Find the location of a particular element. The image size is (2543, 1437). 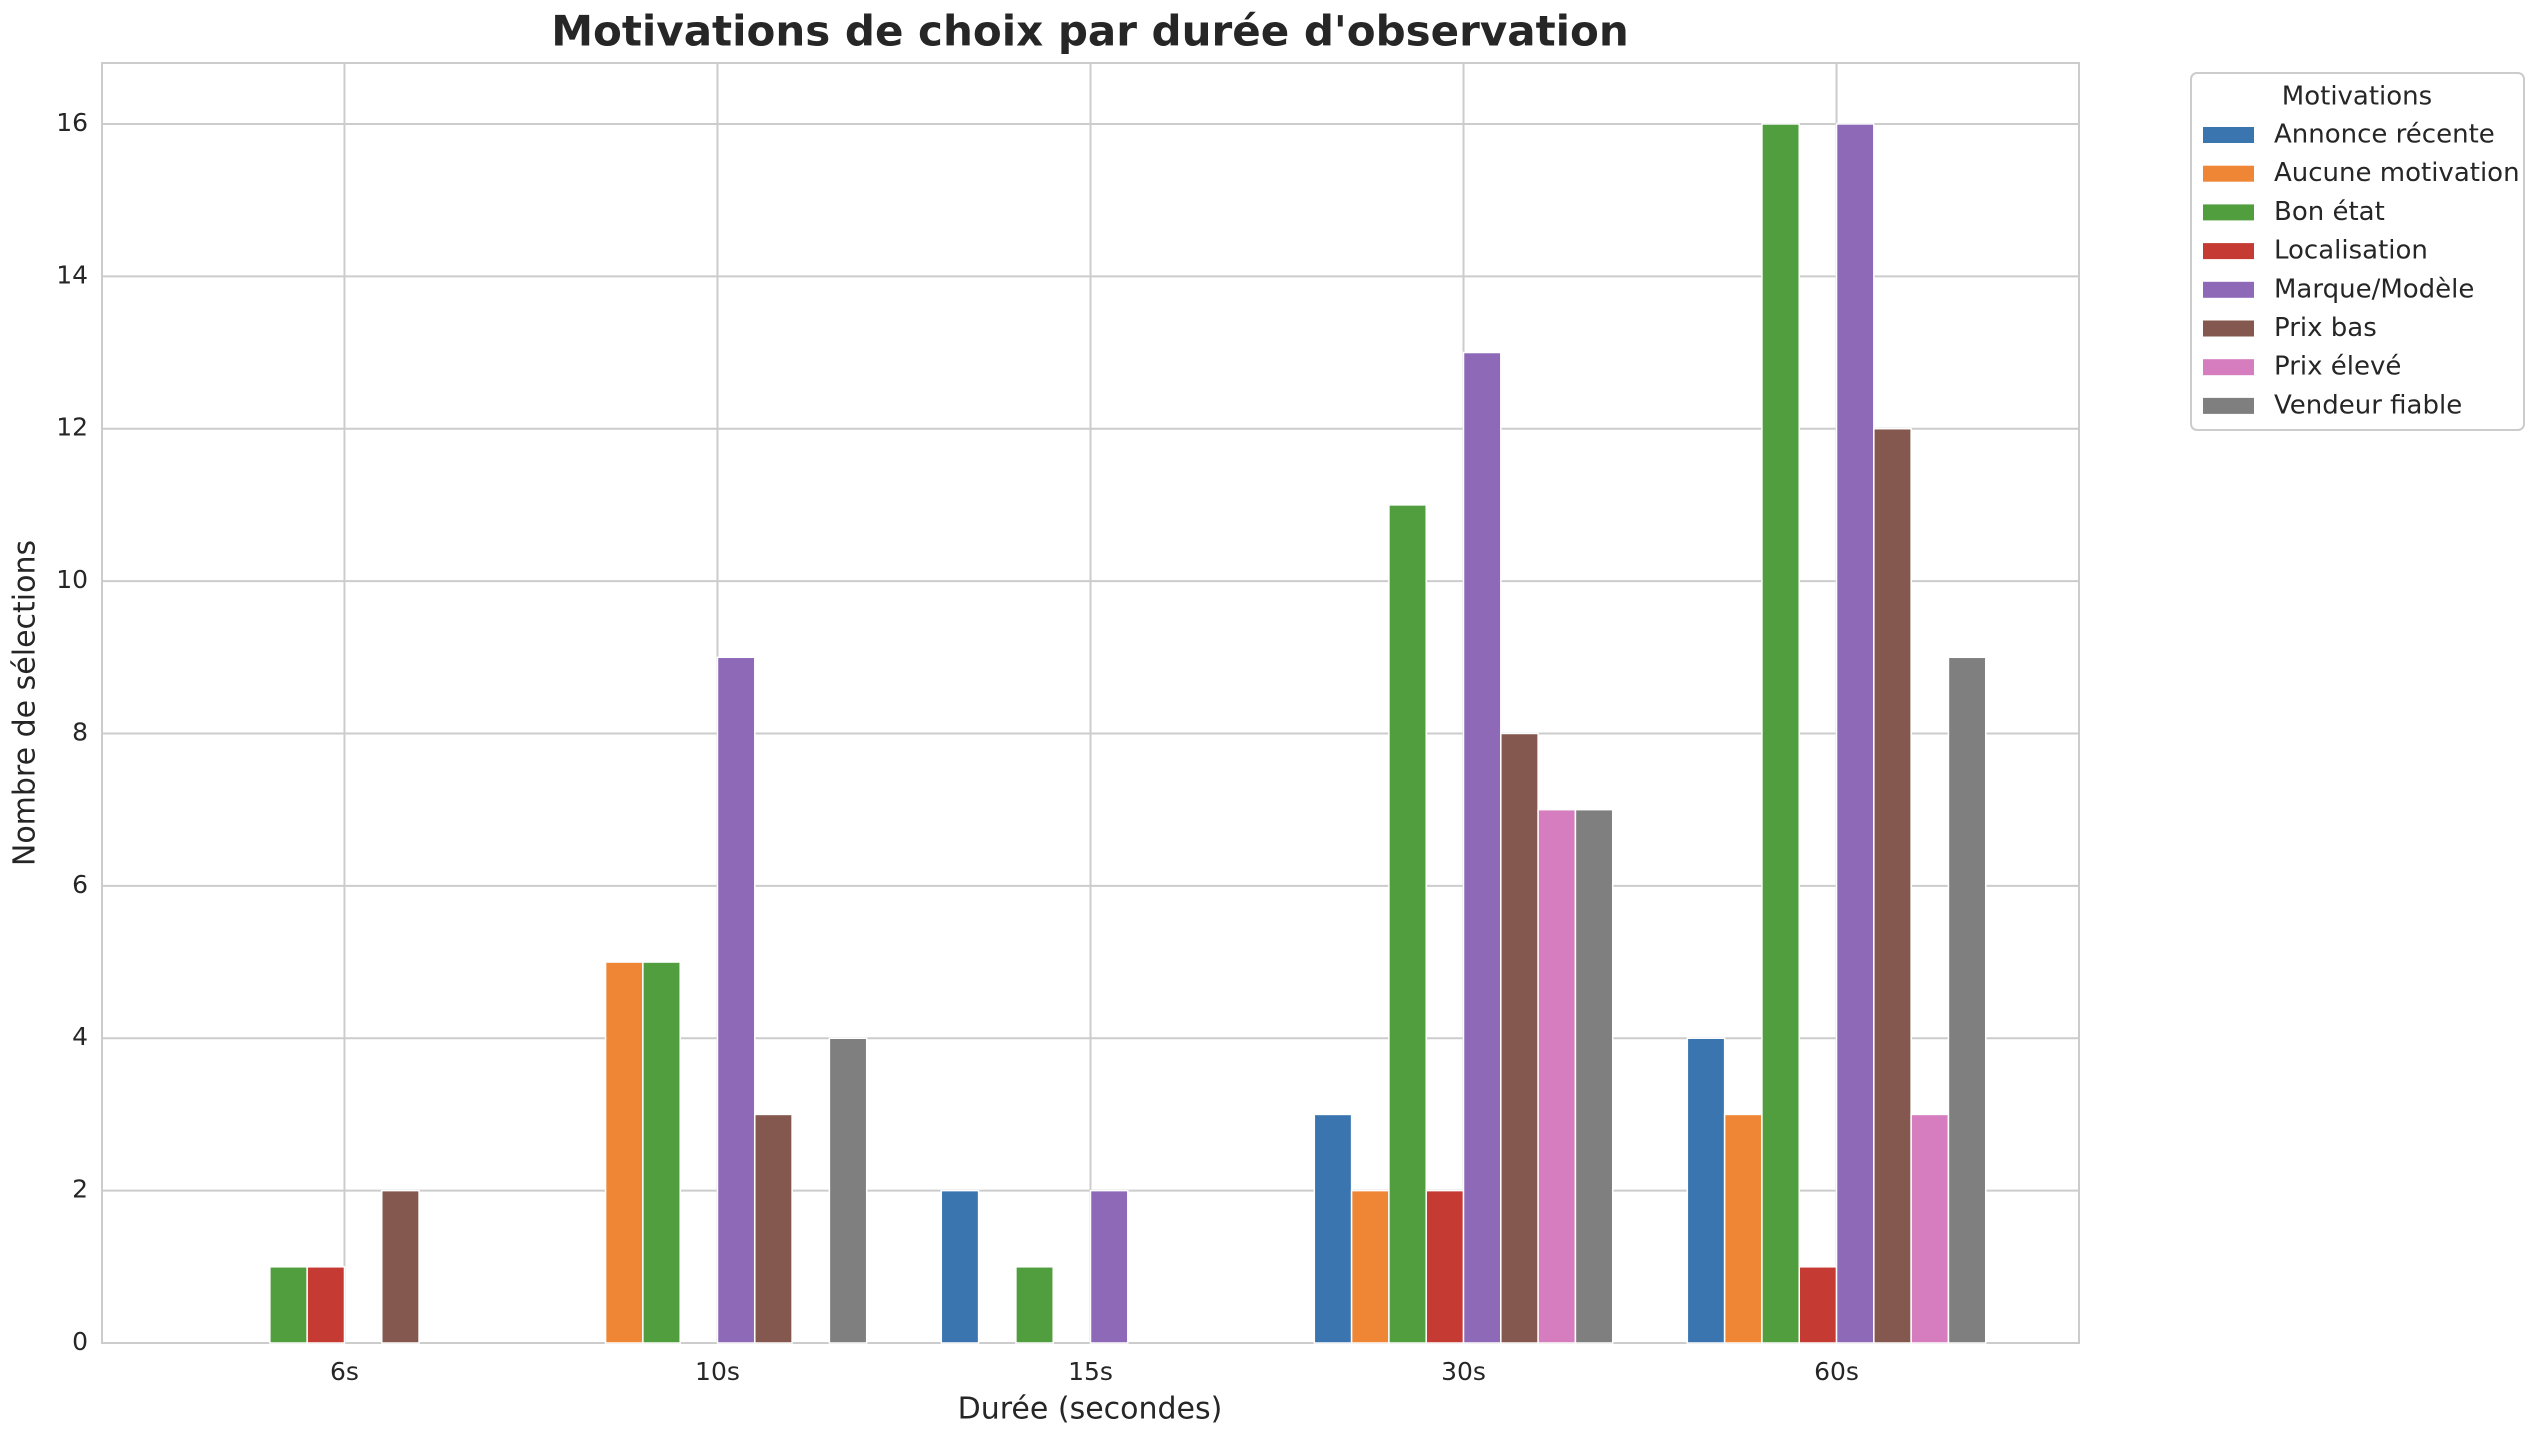

y-tick-label: 2 is located at coordinates (80, 1189).